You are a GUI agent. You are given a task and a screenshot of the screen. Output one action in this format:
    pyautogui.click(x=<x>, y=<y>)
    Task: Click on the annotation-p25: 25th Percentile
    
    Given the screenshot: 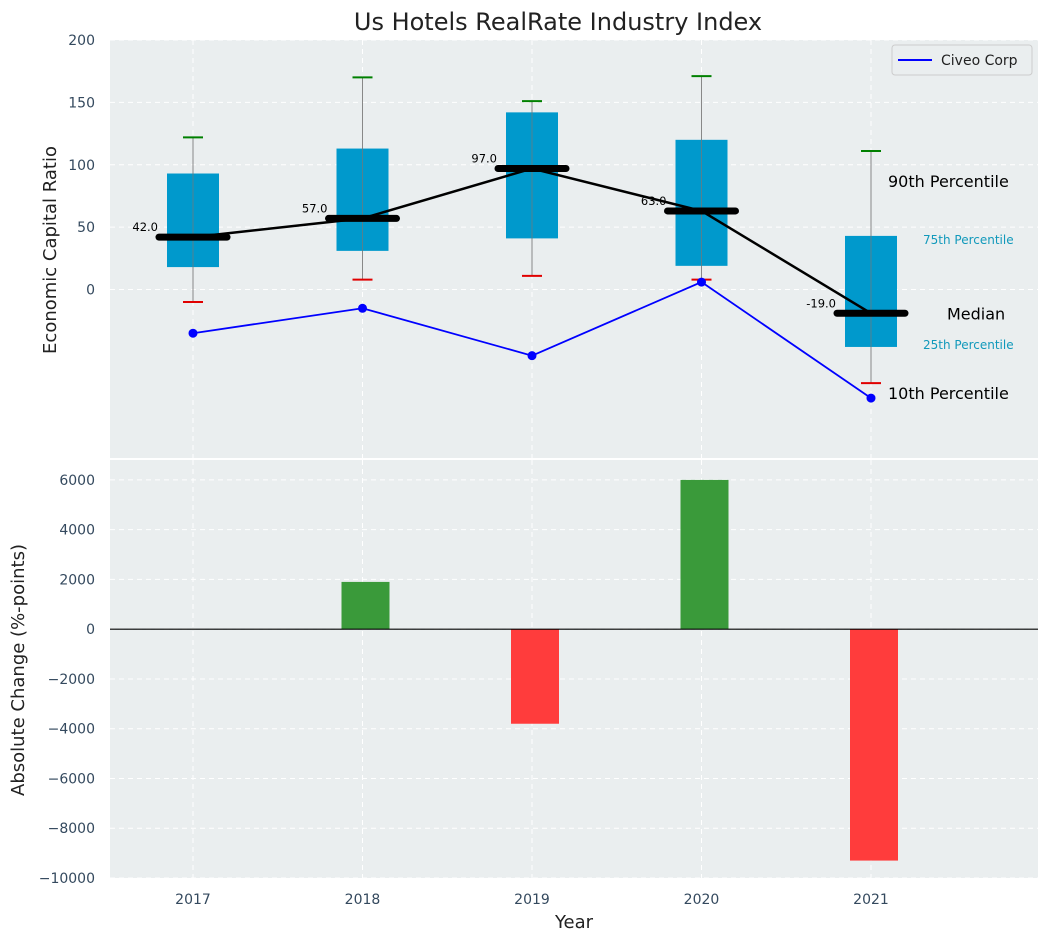 What is the action you would take?
    pyautogui.click(x=968, y=345)
    